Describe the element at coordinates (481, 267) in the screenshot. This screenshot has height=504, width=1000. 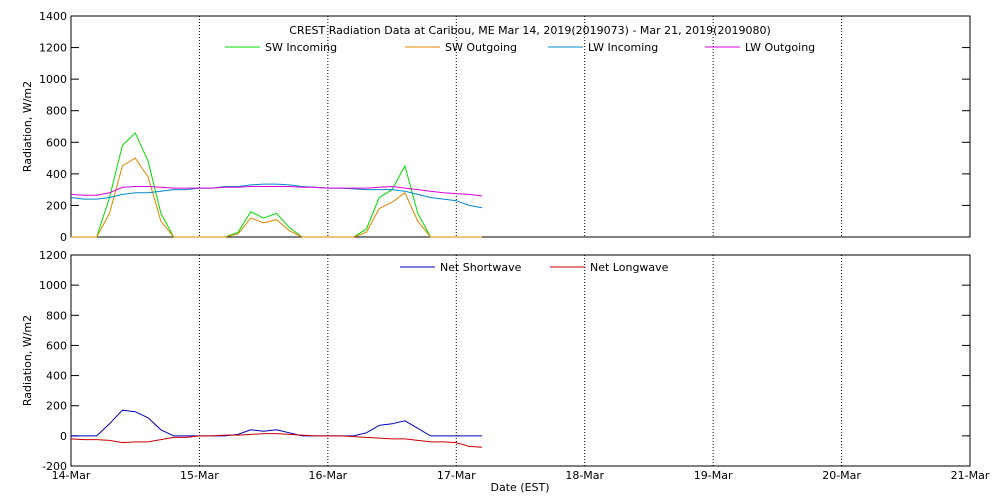
I see `legend-label: Net Shortwave` at that location.